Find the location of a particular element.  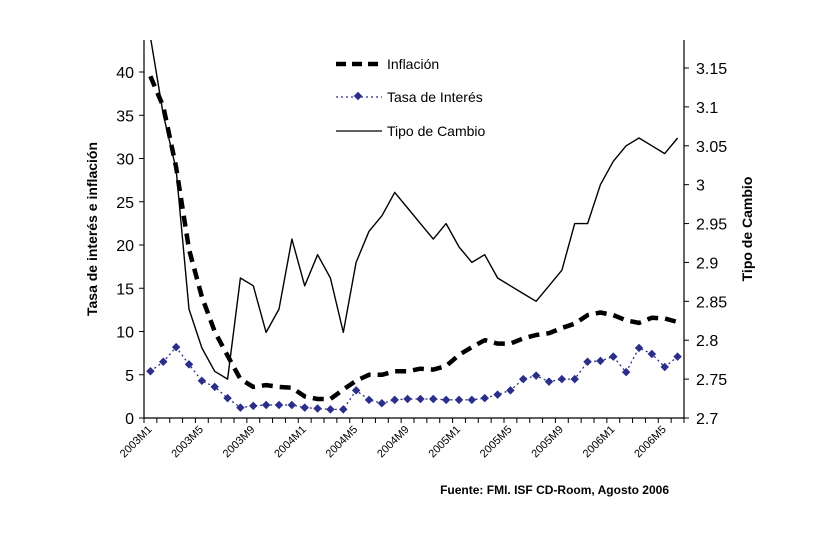

legend-marker-tasa is located at coordinates (358, 96).